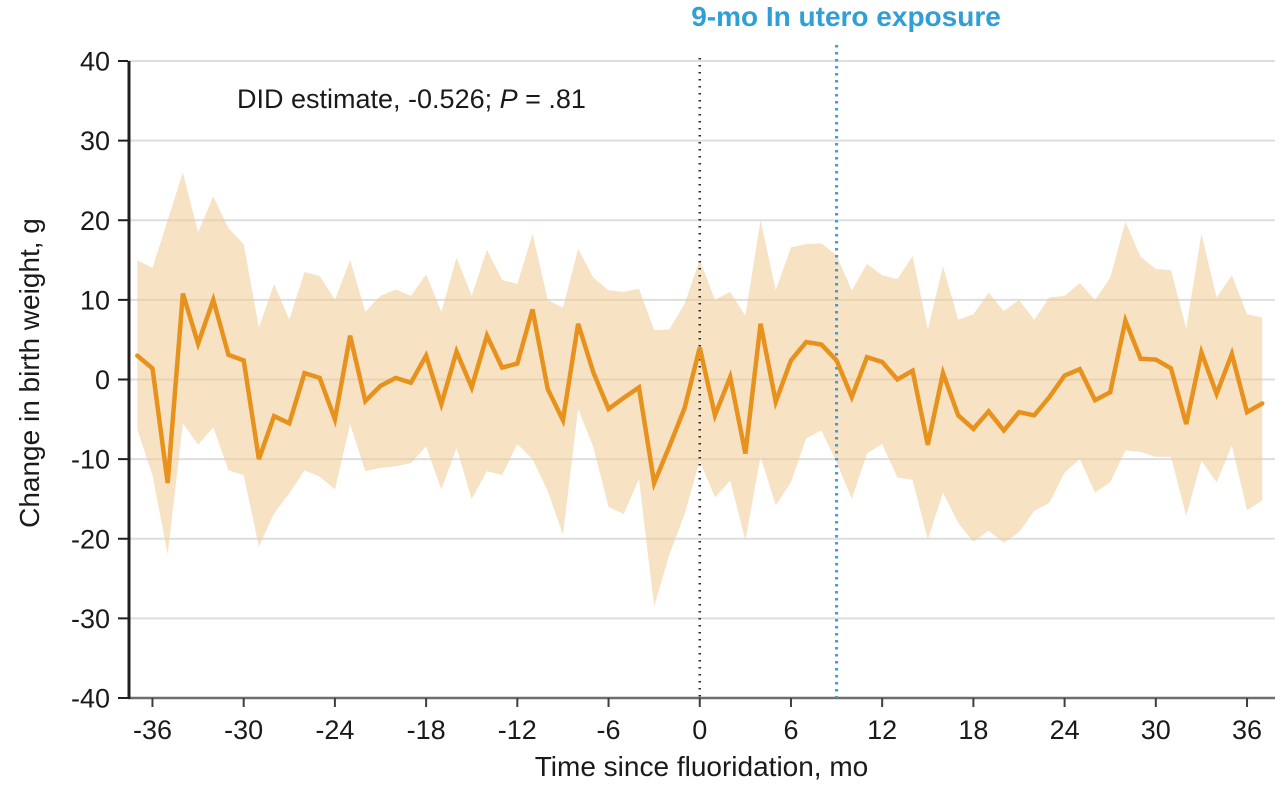  Describe the element at coordinates (95, 300) in the screenshot. I see `y-tick-label: 10` at that location.